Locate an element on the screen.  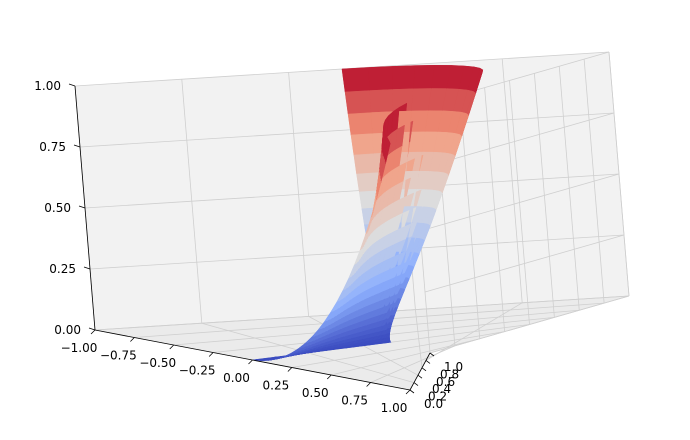
z-tick-label: 0.00 is located at coordinates (67, 330).